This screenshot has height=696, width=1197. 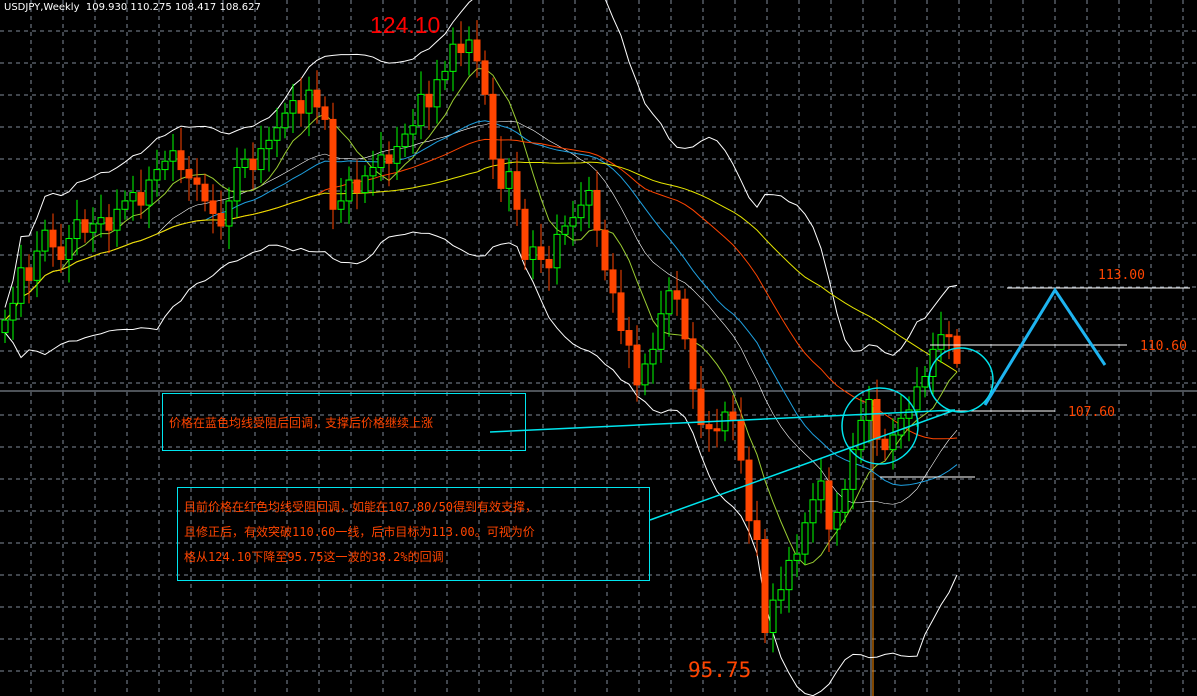 I want to click on annotation-text-2b: 且修正后，有效突破110.60一线，后市目标为113.00。可视为价, so click(x=359, y=532).